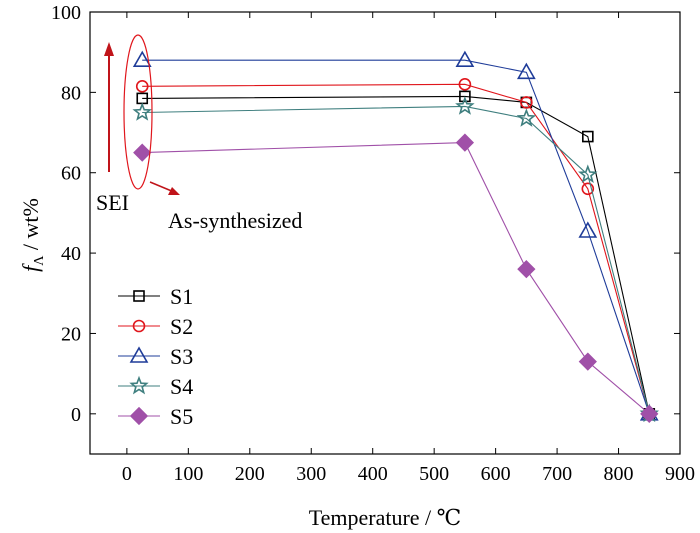 The image size is (700, 533). Describe the element at coordinates (434, 474) in the screenshot. I see `x-tick-label: 500` at that location.